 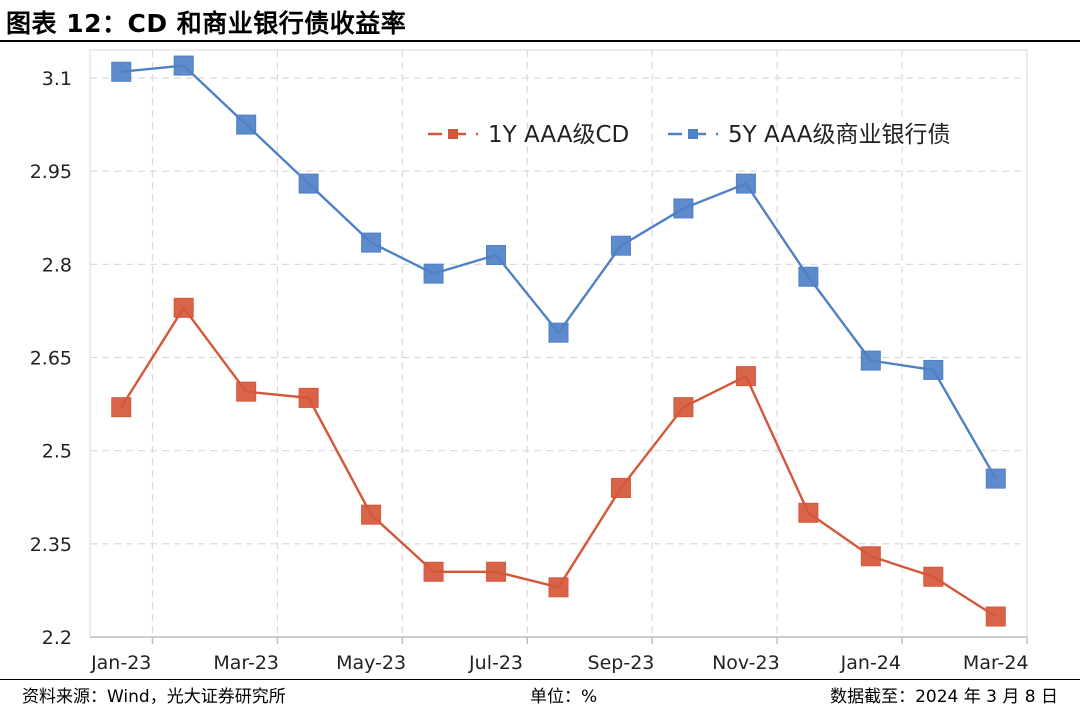 I want to click on y-tick-label: 2.35, so click(x=51, y=545).